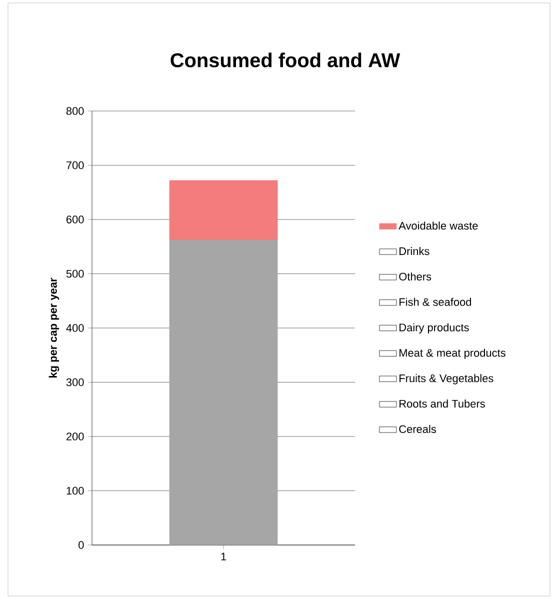  Describe the element at coordinates (453, 353) in the screenshot. I see `legend-label: Meat & meat products` at that location.